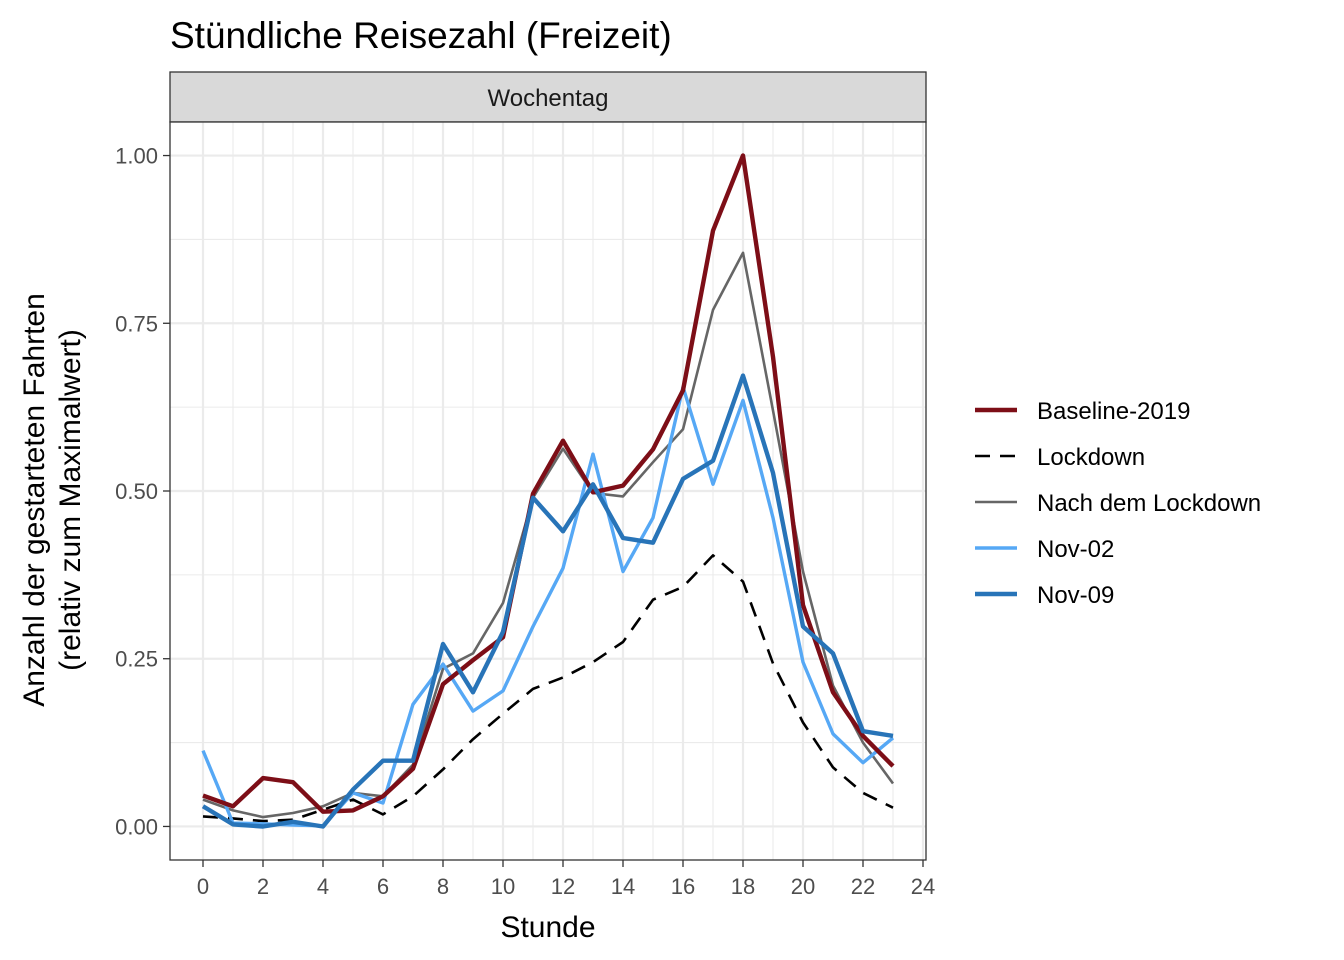  Describe the element at coordinates (1075, 595) in the screenshot. I see `legend-label: Nov-09` at that location.